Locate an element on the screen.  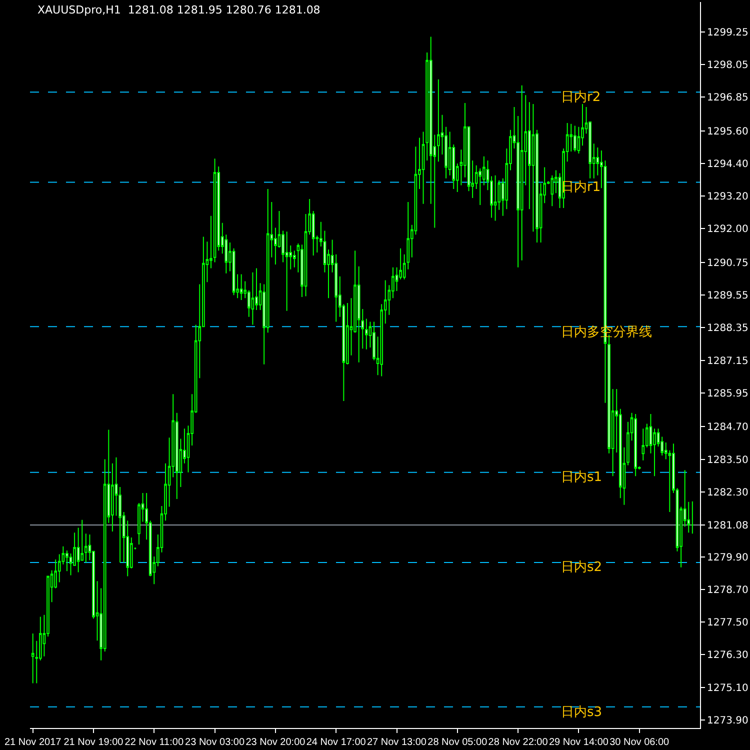
x-tick-label: 30 Nov 06:00 is located at coordinates (640, 742).